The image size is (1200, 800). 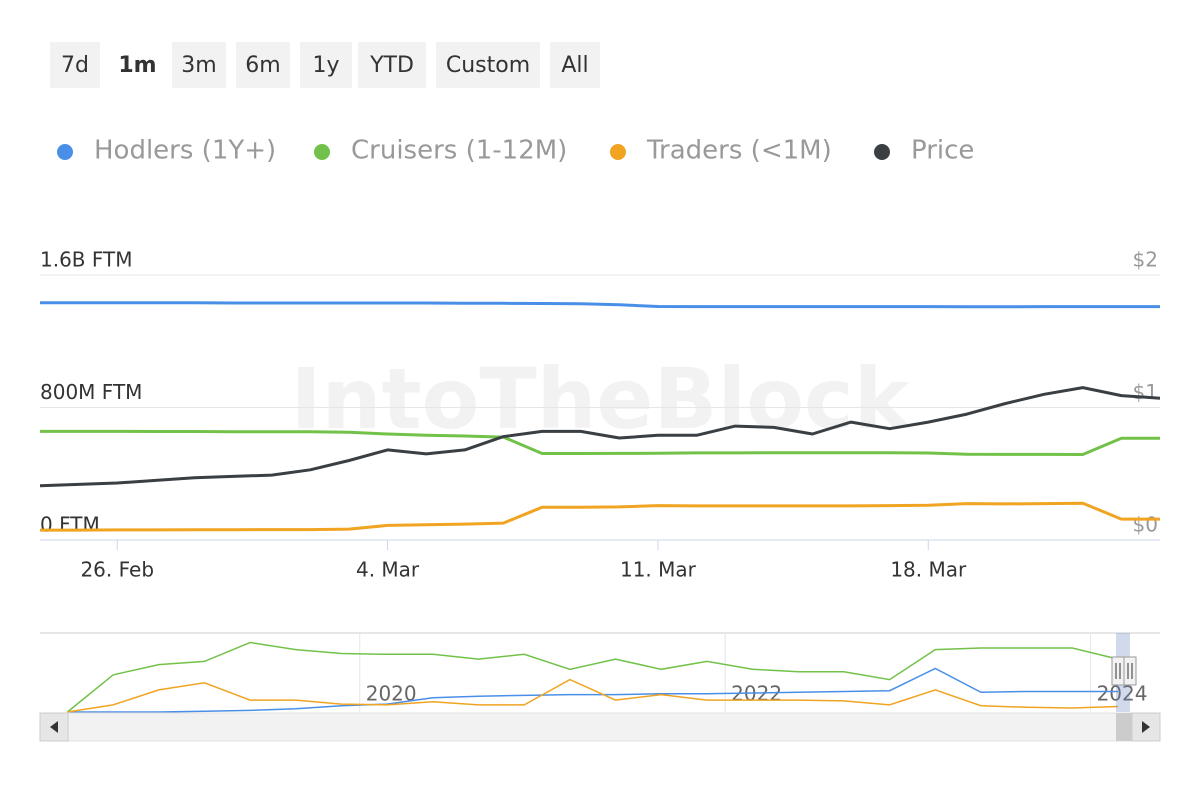 What do you see at coordinates (54, 727) in the screenshot?
I see `arrow-left` at bounding box center [54, 727].